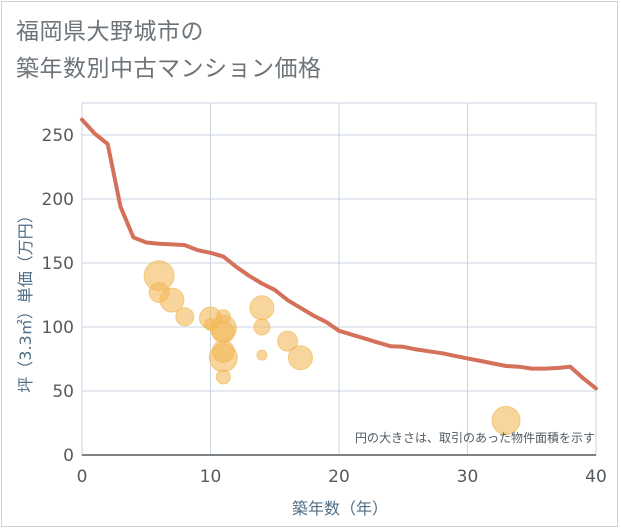 The height and width of the screenshot is (530, 621). Describe the element at coordinates (596, 477) in the screenshot. I see `x-tick-label: 40` at that location.